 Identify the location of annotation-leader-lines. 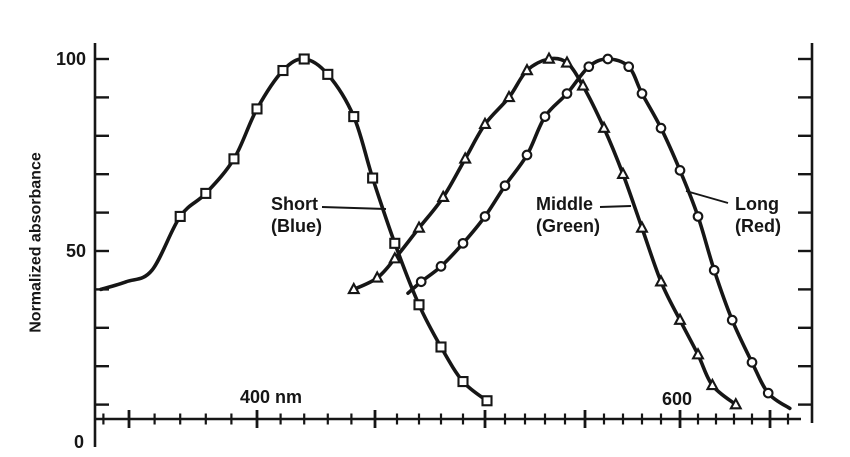
(525, 200).